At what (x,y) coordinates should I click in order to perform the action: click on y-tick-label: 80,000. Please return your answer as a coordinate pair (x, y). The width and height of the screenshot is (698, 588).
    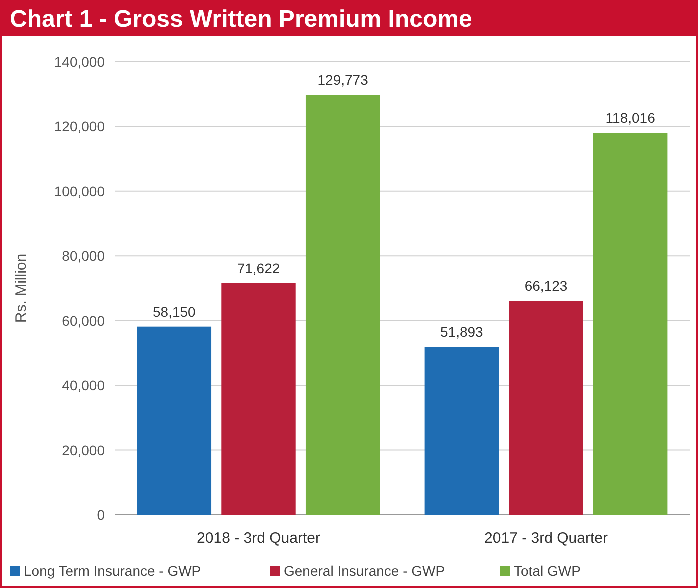
    Looking at the image, I should click on (84, 256).